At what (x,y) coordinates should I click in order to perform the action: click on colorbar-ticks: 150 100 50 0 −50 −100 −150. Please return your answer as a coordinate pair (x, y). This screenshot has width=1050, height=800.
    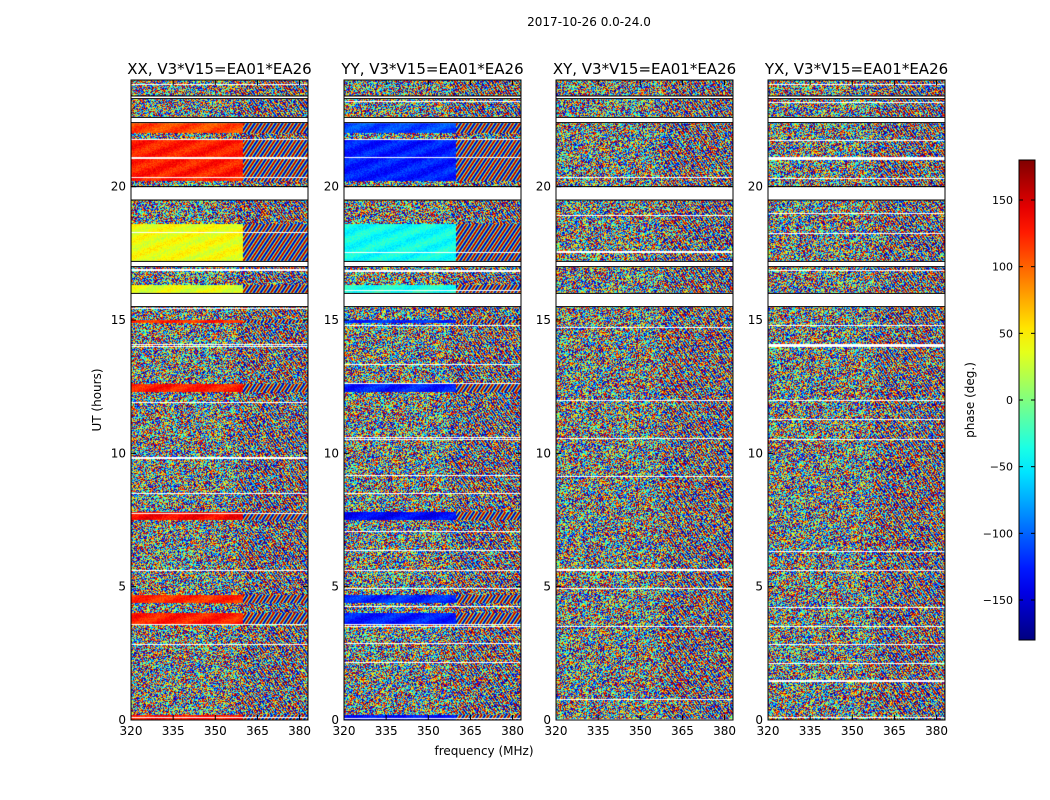
    Looking at the image, I should click on (1009, 400).